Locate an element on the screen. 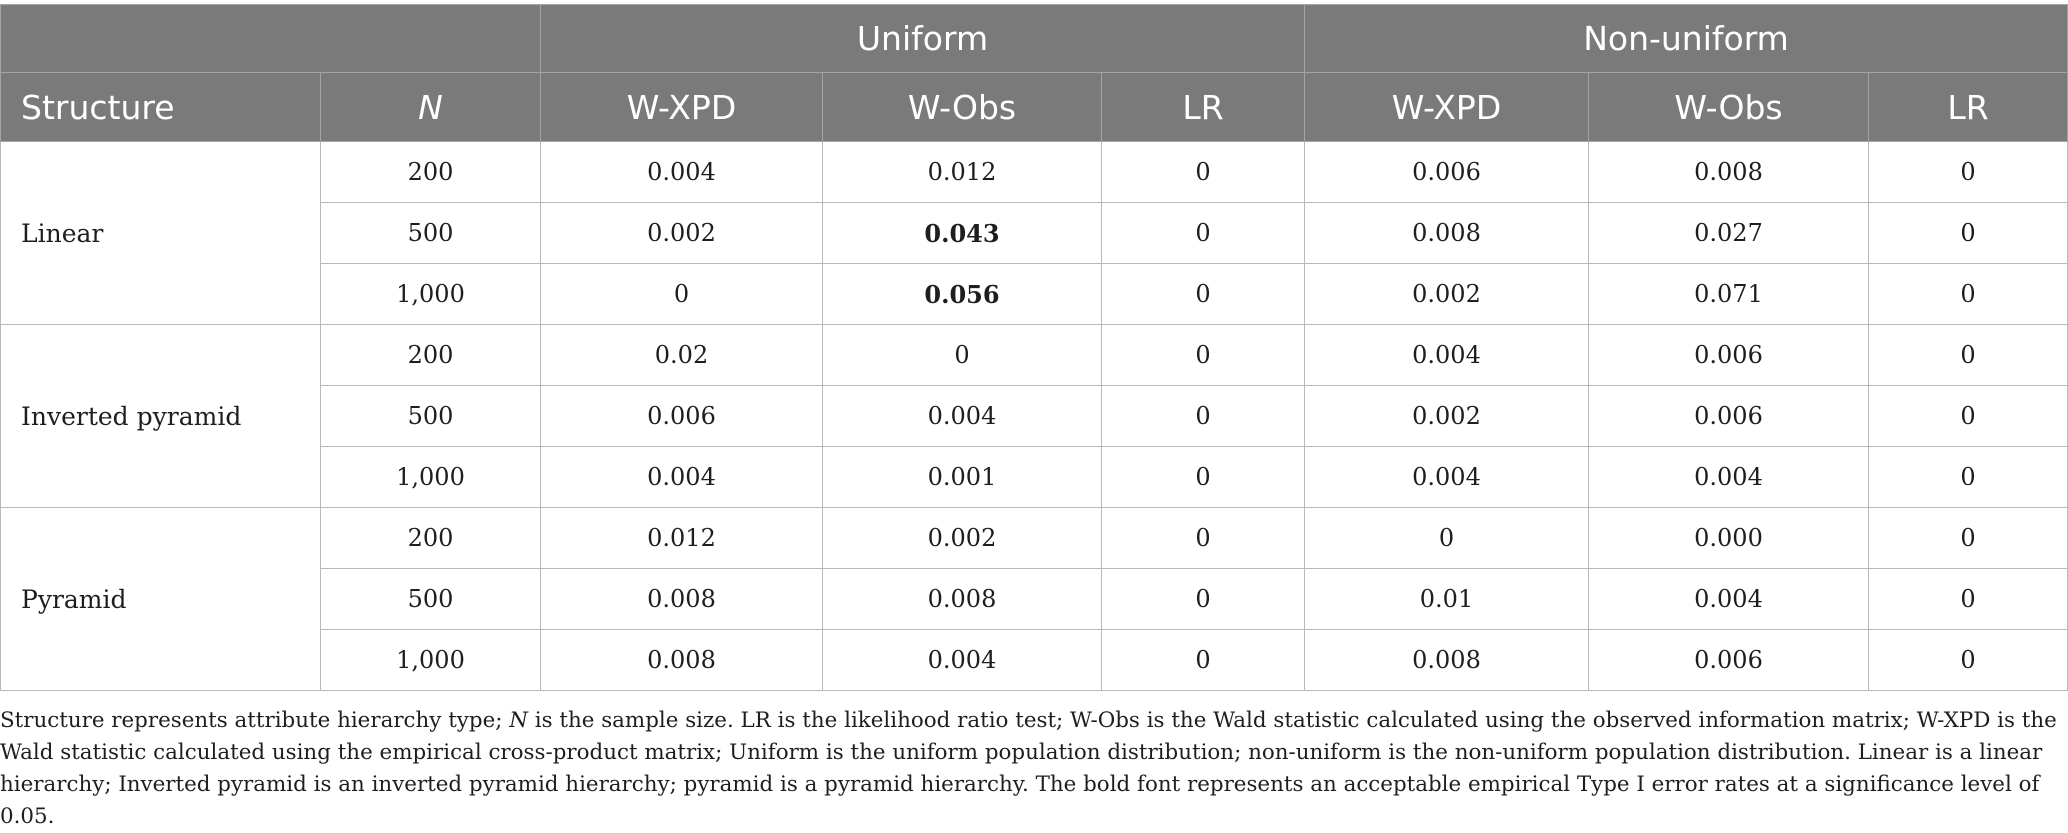 Image resolution: width=2068 pixels, height=833 pixels. group-header-nonuniform: Non-uniform is located at coordinates (1685, 38).